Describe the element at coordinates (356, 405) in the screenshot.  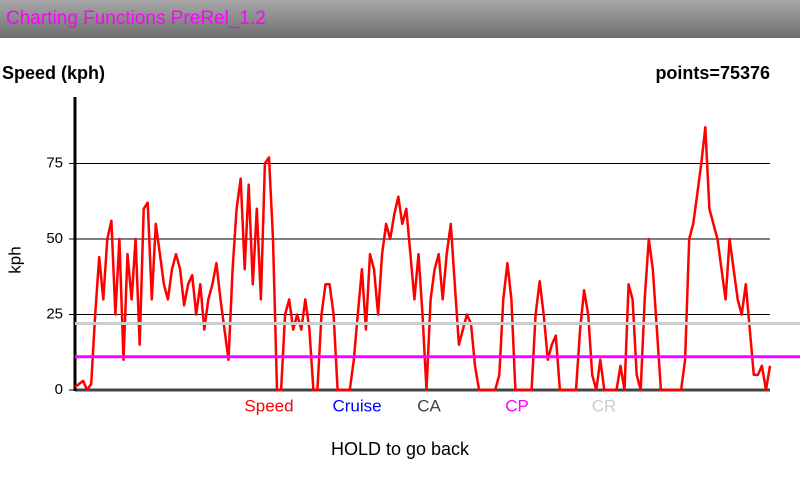
I see `legend-entry: Cruise` at that location.